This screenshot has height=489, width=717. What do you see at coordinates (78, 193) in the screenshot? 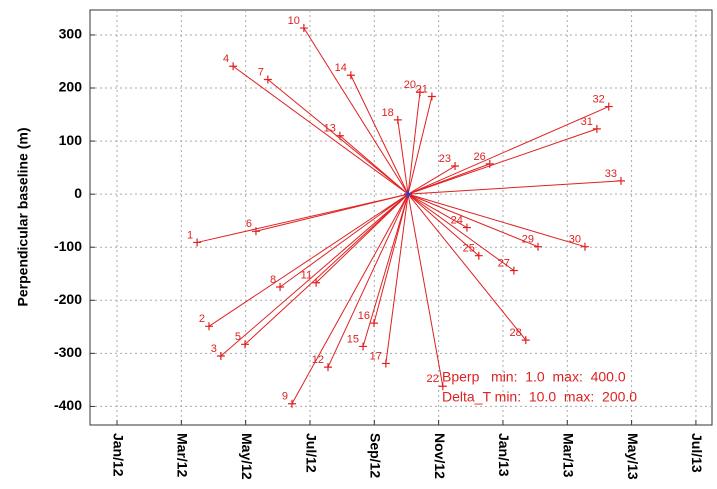
I see `y-tick-label: 0` at bounding box center [78, 193].